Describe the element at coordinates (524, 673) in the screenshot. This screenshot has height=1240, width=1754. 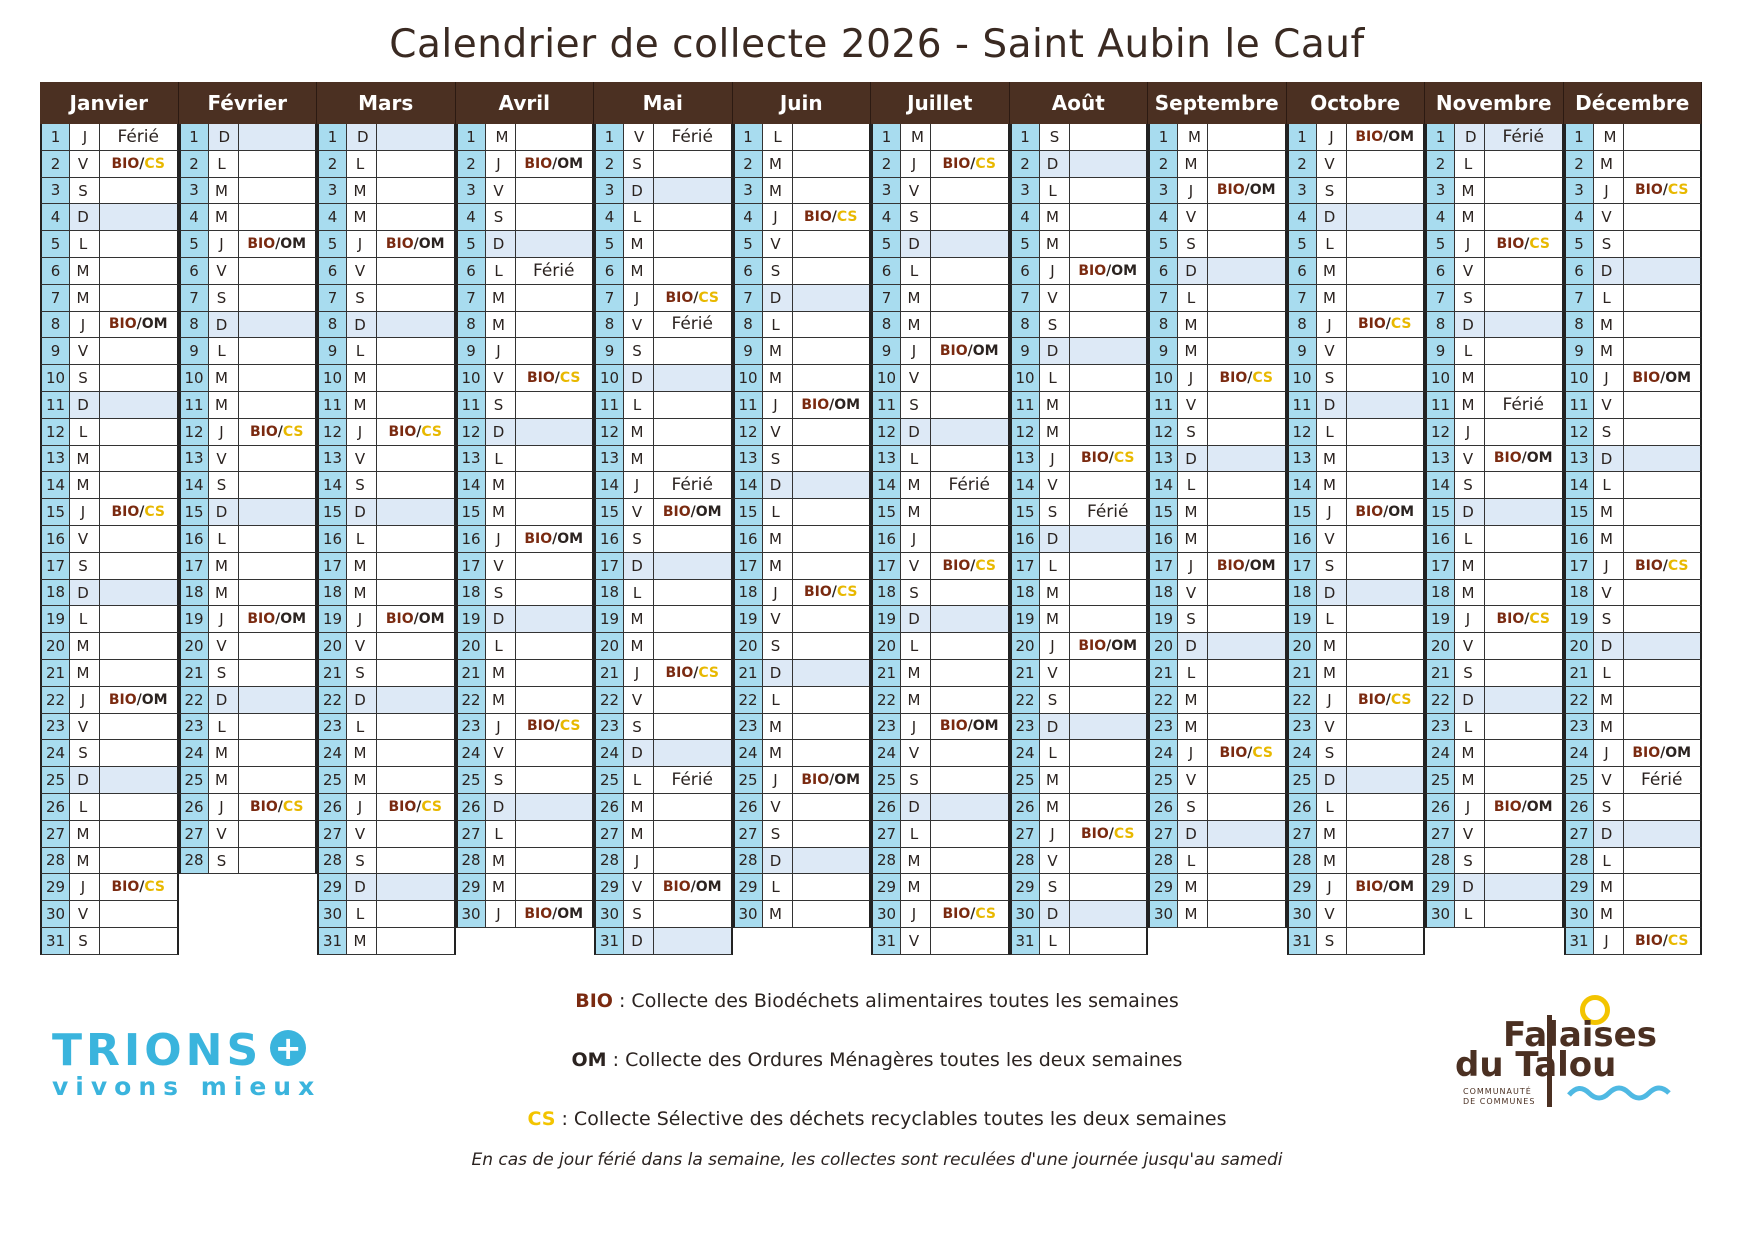
I see `day-row: 21` at that location.